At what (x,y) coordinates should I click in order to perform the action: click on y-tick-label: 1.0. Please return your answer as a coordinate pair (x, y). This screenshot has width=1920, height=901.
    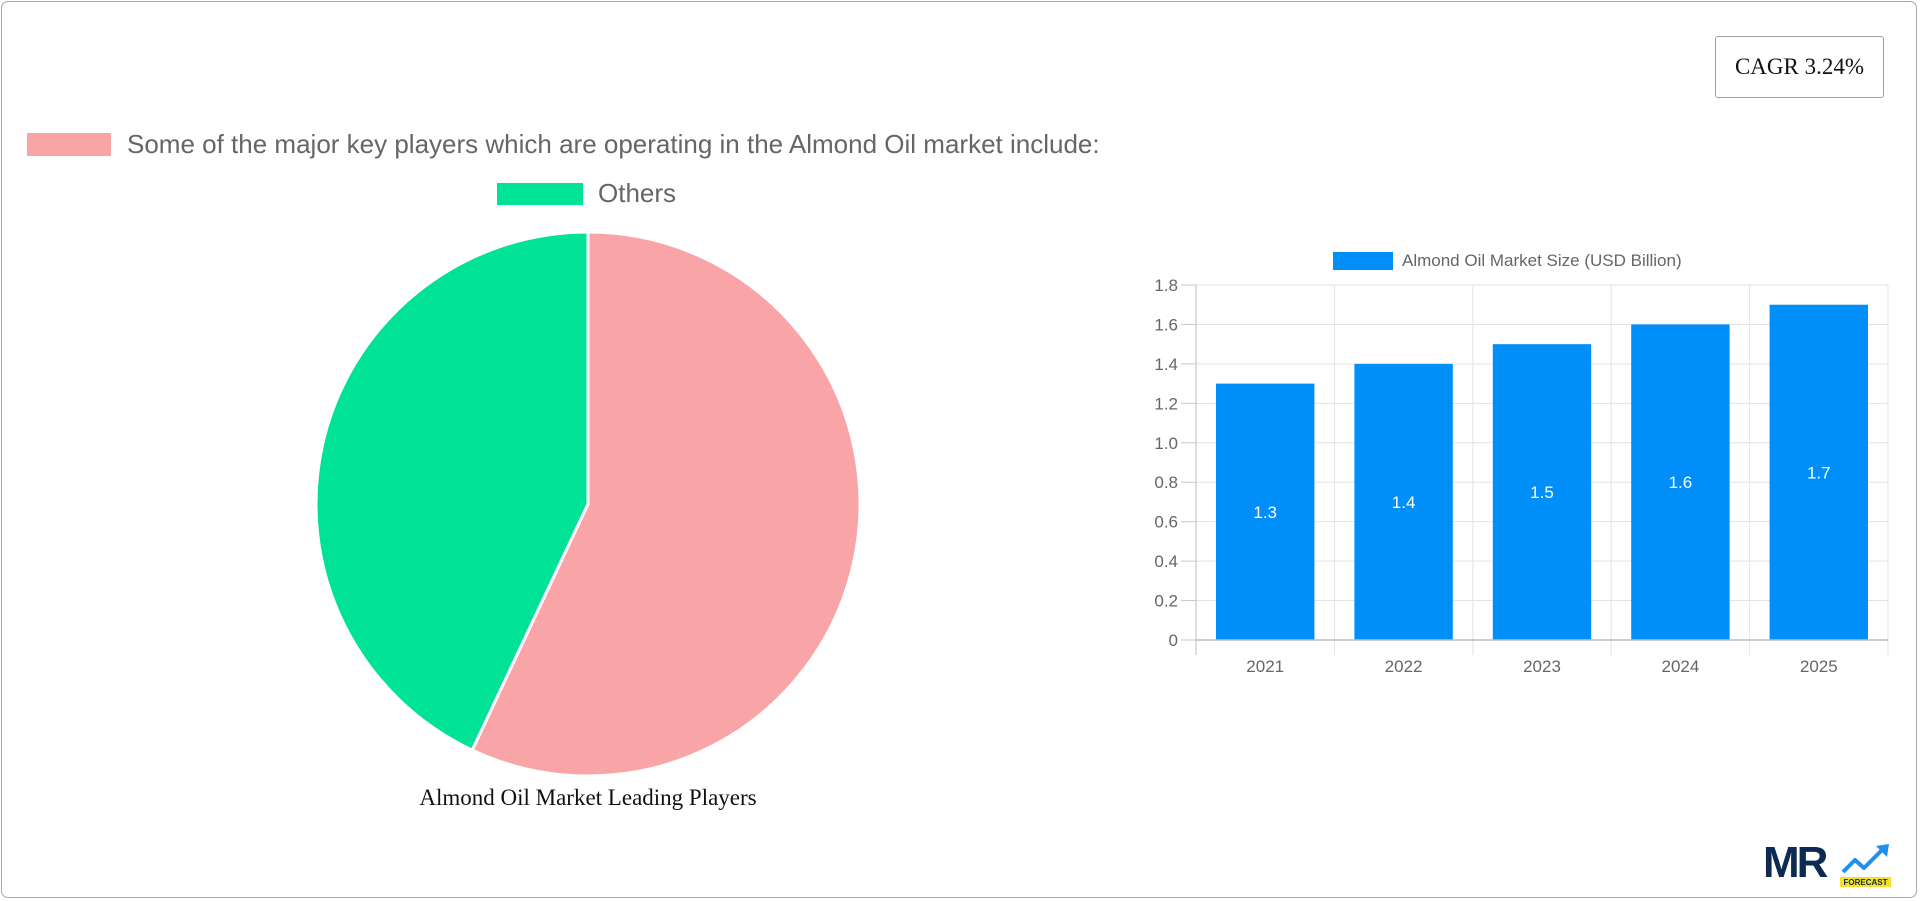
    Looking at the image, I should click on (1166, 443).